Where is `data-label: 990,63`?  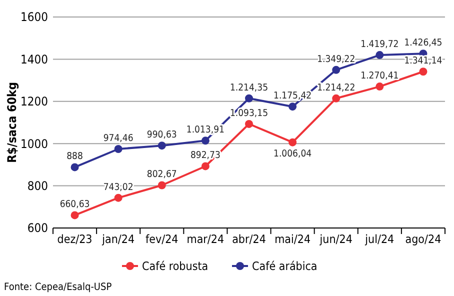
data-label: 990,63 is located at coordinates (161, 135).